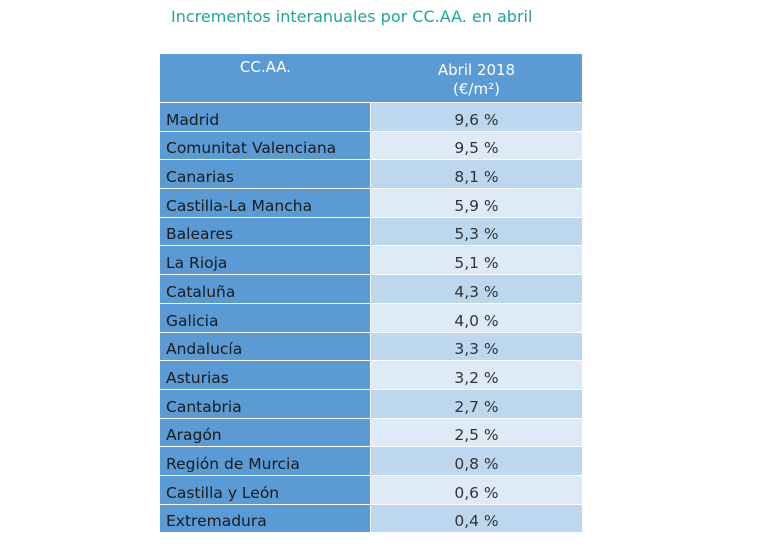 This screenshot has height=548, width=768. I want to click on region-cell: Castilla y León, so click(265, 489).